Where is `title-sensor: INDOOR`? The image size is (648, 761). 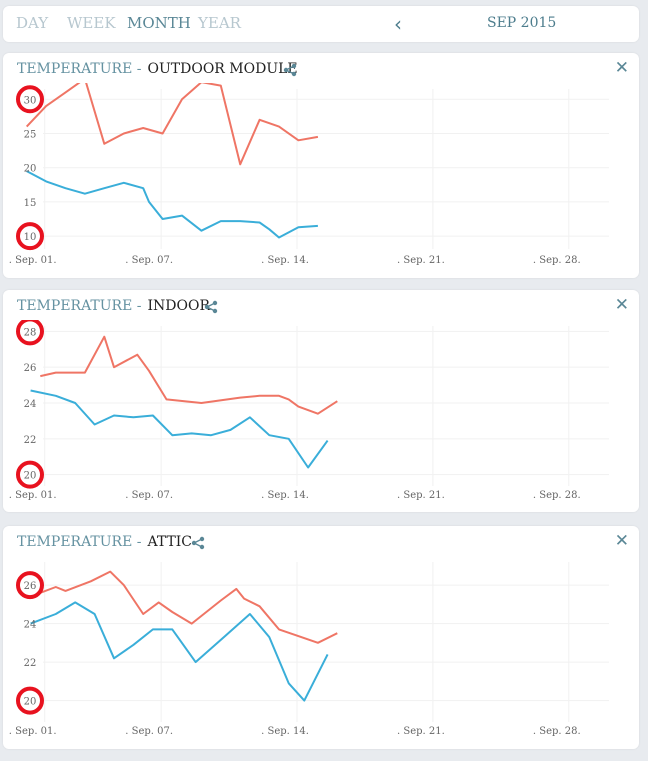
title-sensor: INDOOR is located at coordinates (179, 306).